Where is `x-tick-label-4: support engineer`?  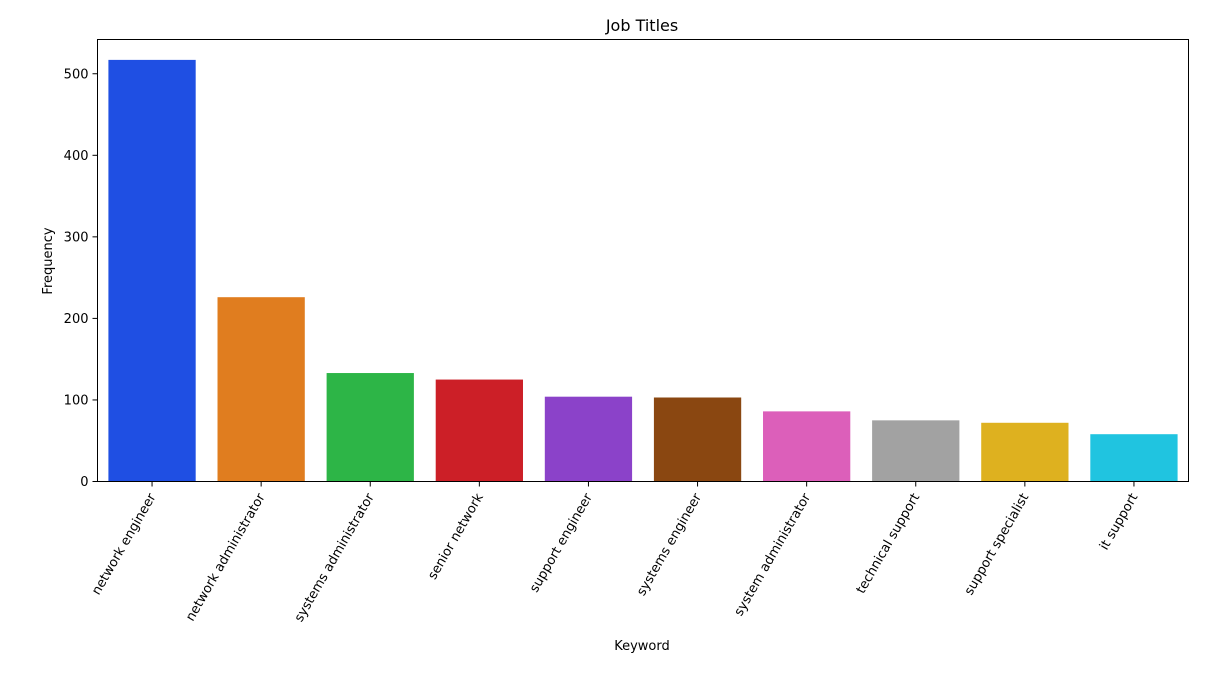 x-tick-label-4: support engineer is located at coordinates (561, 542).